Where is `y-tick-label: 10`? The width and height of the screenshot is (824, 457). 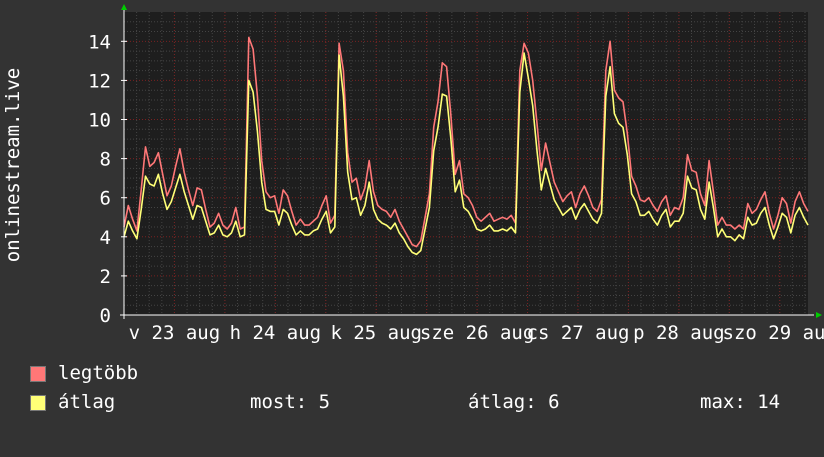
y-tick-label: 10 is located at coordinates (99, 121).